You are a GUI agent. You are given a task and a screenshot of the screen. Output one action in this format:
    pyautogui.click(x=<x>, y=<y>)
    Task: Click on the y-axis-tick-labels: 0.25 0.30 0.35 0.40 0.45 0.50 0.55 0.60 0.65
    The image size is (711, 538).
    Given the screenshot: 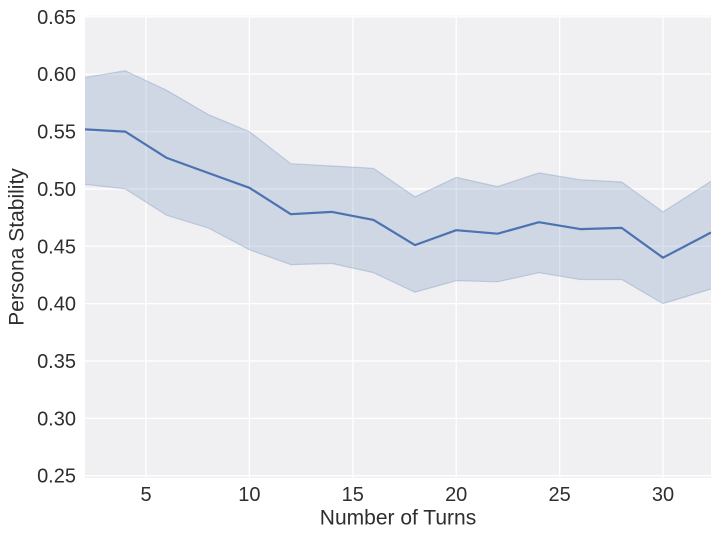 What is the action you would take?
    pyautogui.click(x=56, y=247)
    